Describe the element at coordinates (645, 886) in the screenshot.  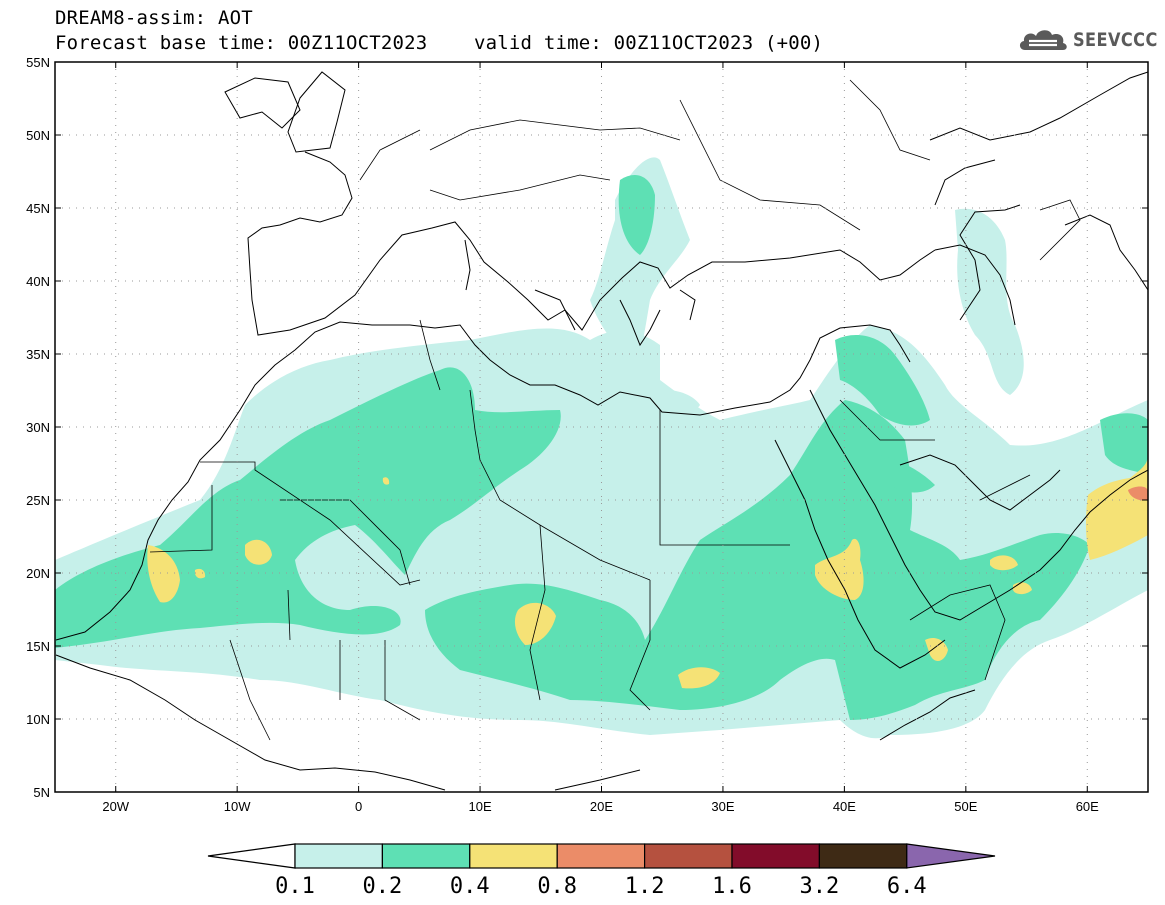
I see `colorbar-label: 1.2` at that location.